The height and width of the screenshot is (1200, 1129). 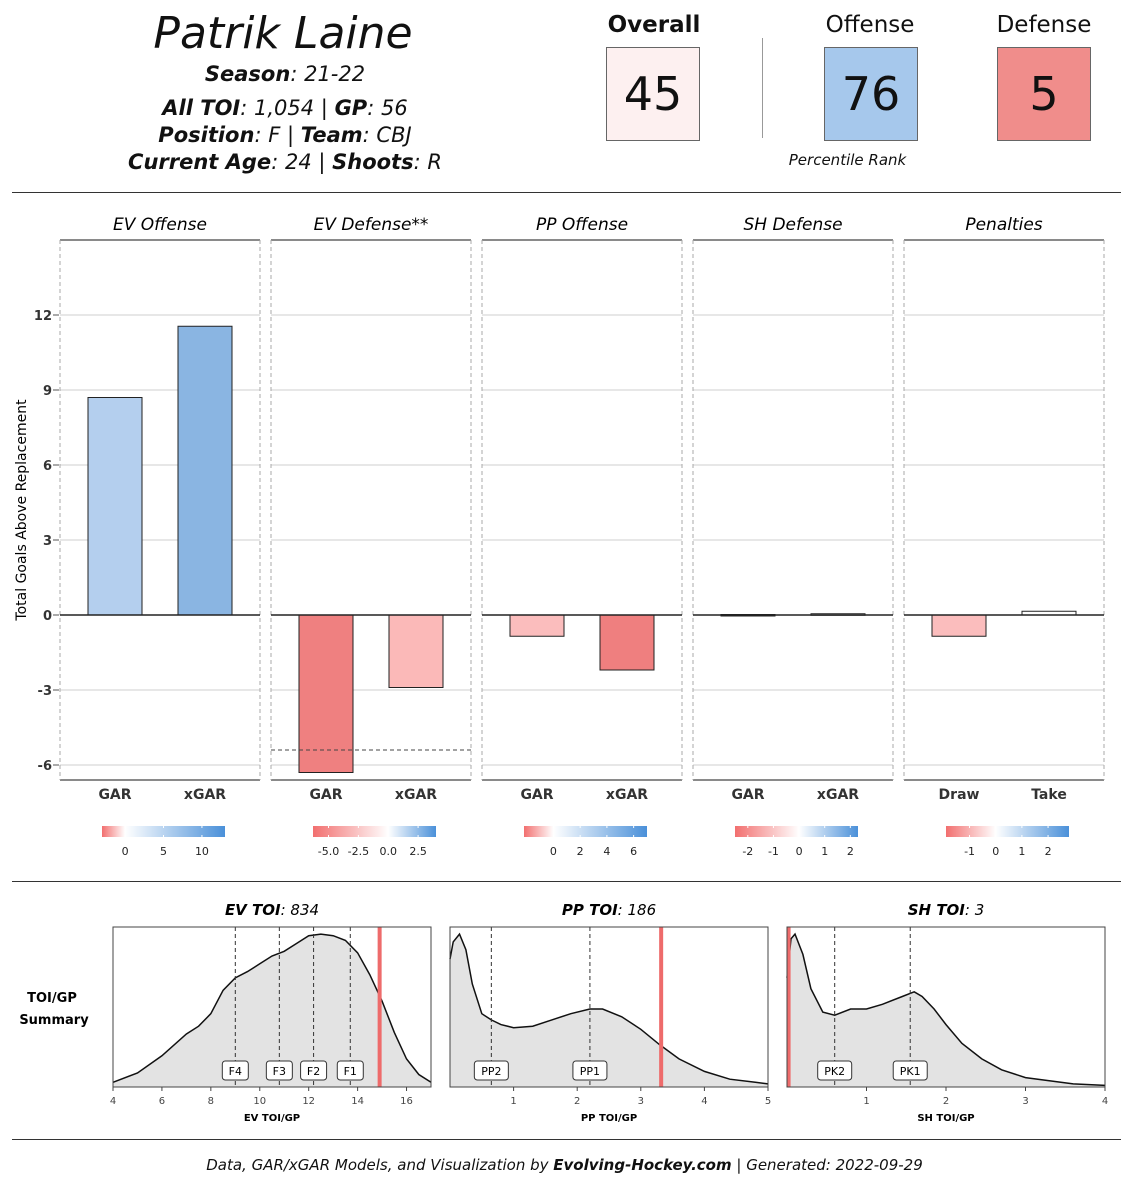 What do you see at coordinates (272, 1118) in the screenshot?
I see `x-axis-label: EV TOI/GP` at bounding box center [272, 1118].